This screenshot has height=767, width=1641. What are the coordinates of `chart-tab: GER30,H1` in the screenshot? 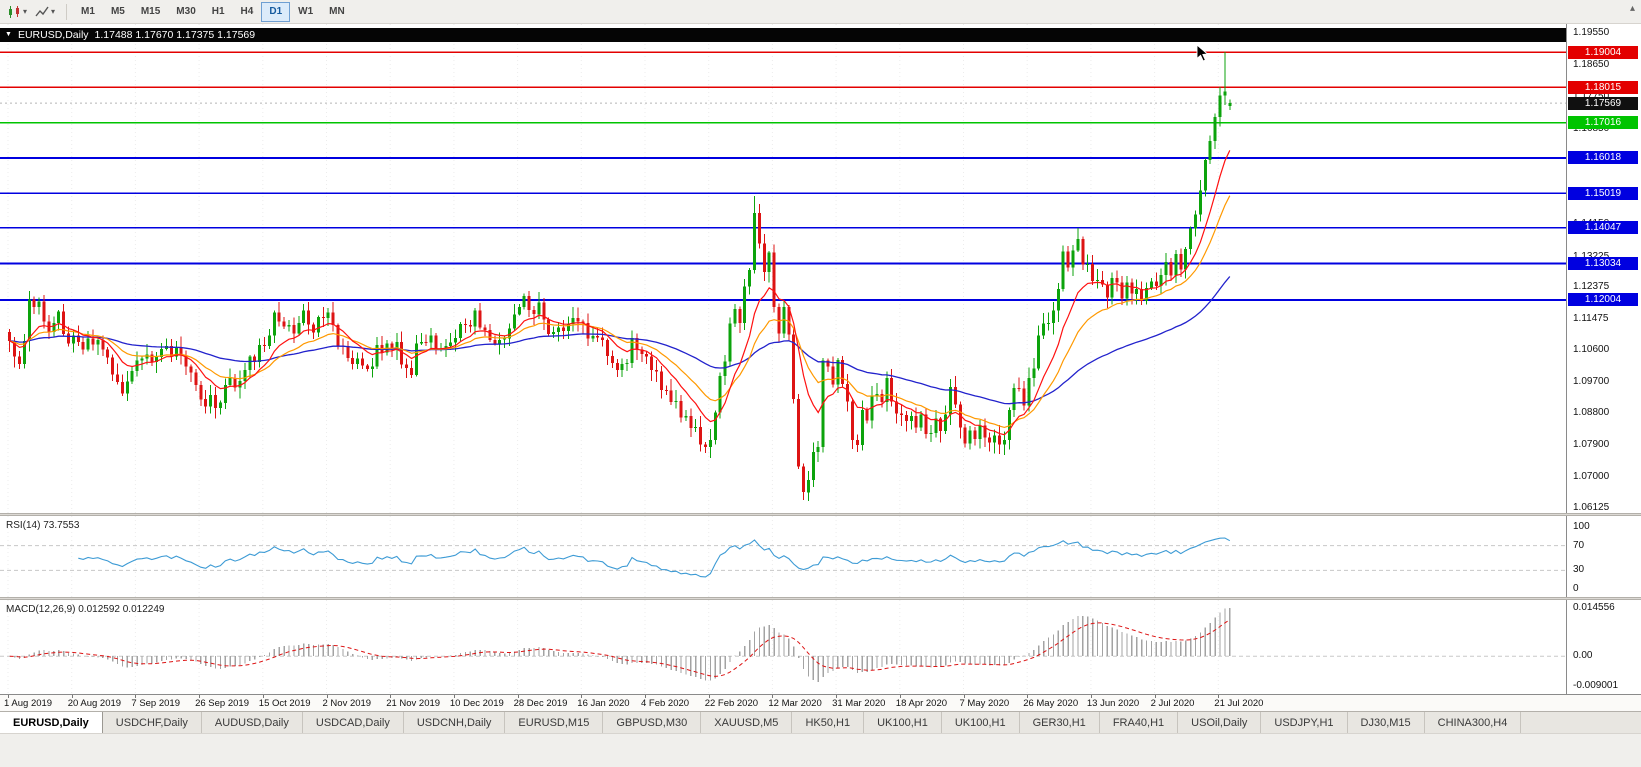 It's located at (1059, 722).